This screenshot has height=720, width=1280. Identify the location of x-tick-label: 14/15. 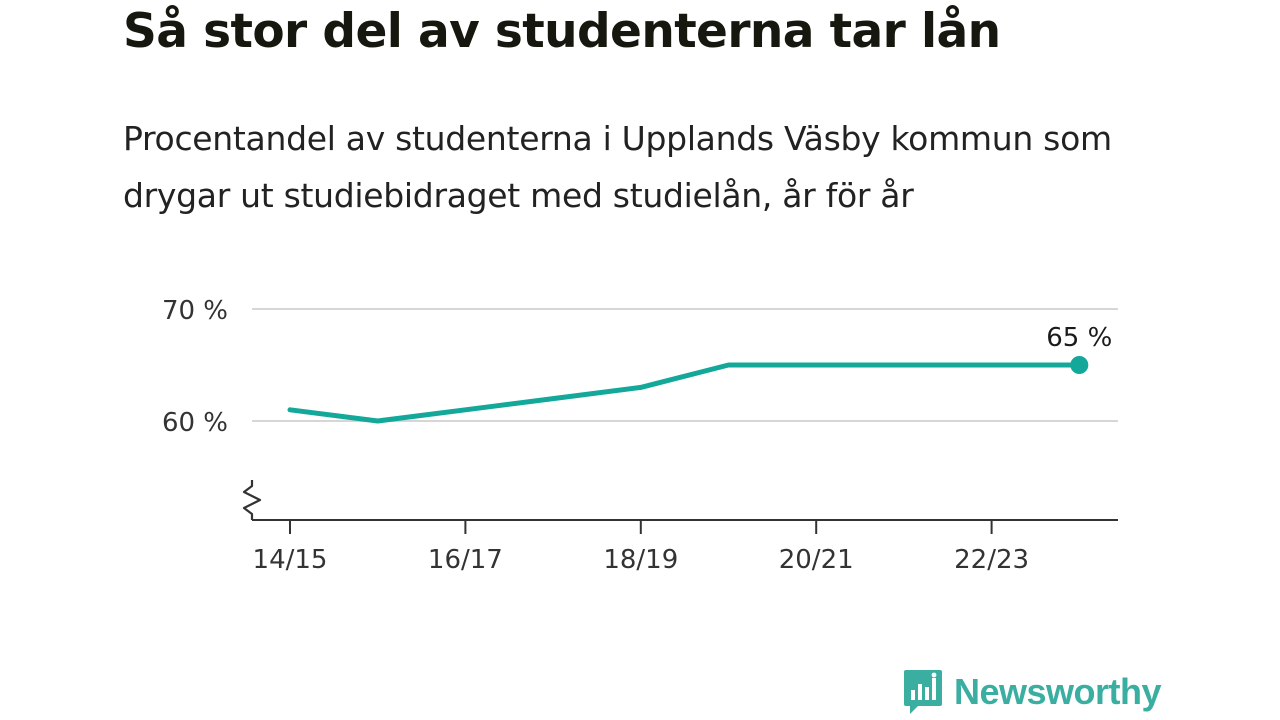
(290, 560).